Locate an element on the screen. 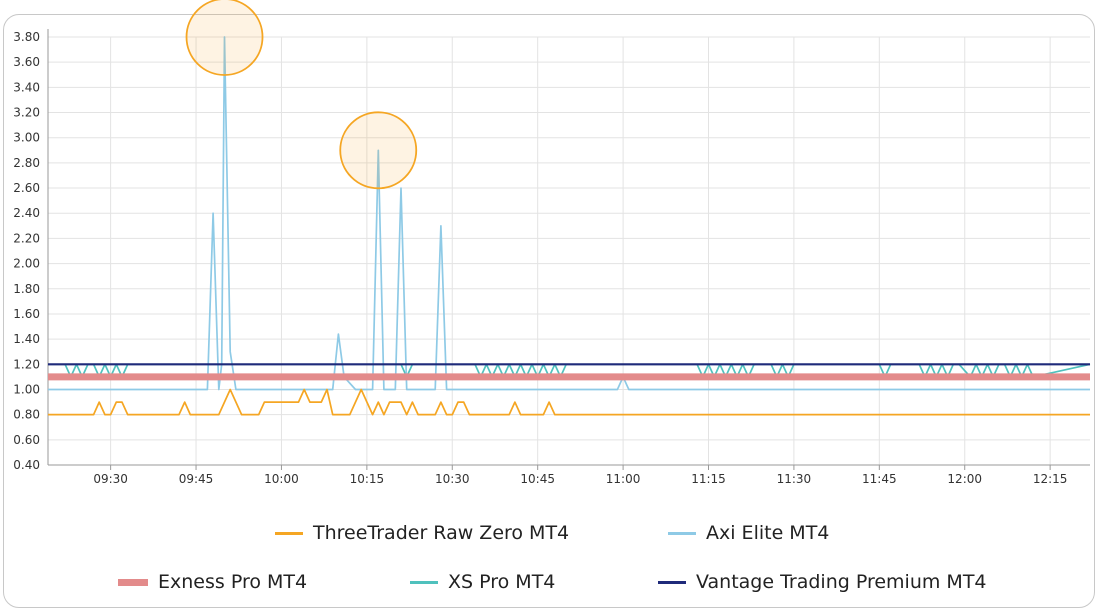 The width and height of the screenshot is (1100, 612). legend-item: ThreeTrader Raw Zero MT4 is located at coordinates (422, 533).